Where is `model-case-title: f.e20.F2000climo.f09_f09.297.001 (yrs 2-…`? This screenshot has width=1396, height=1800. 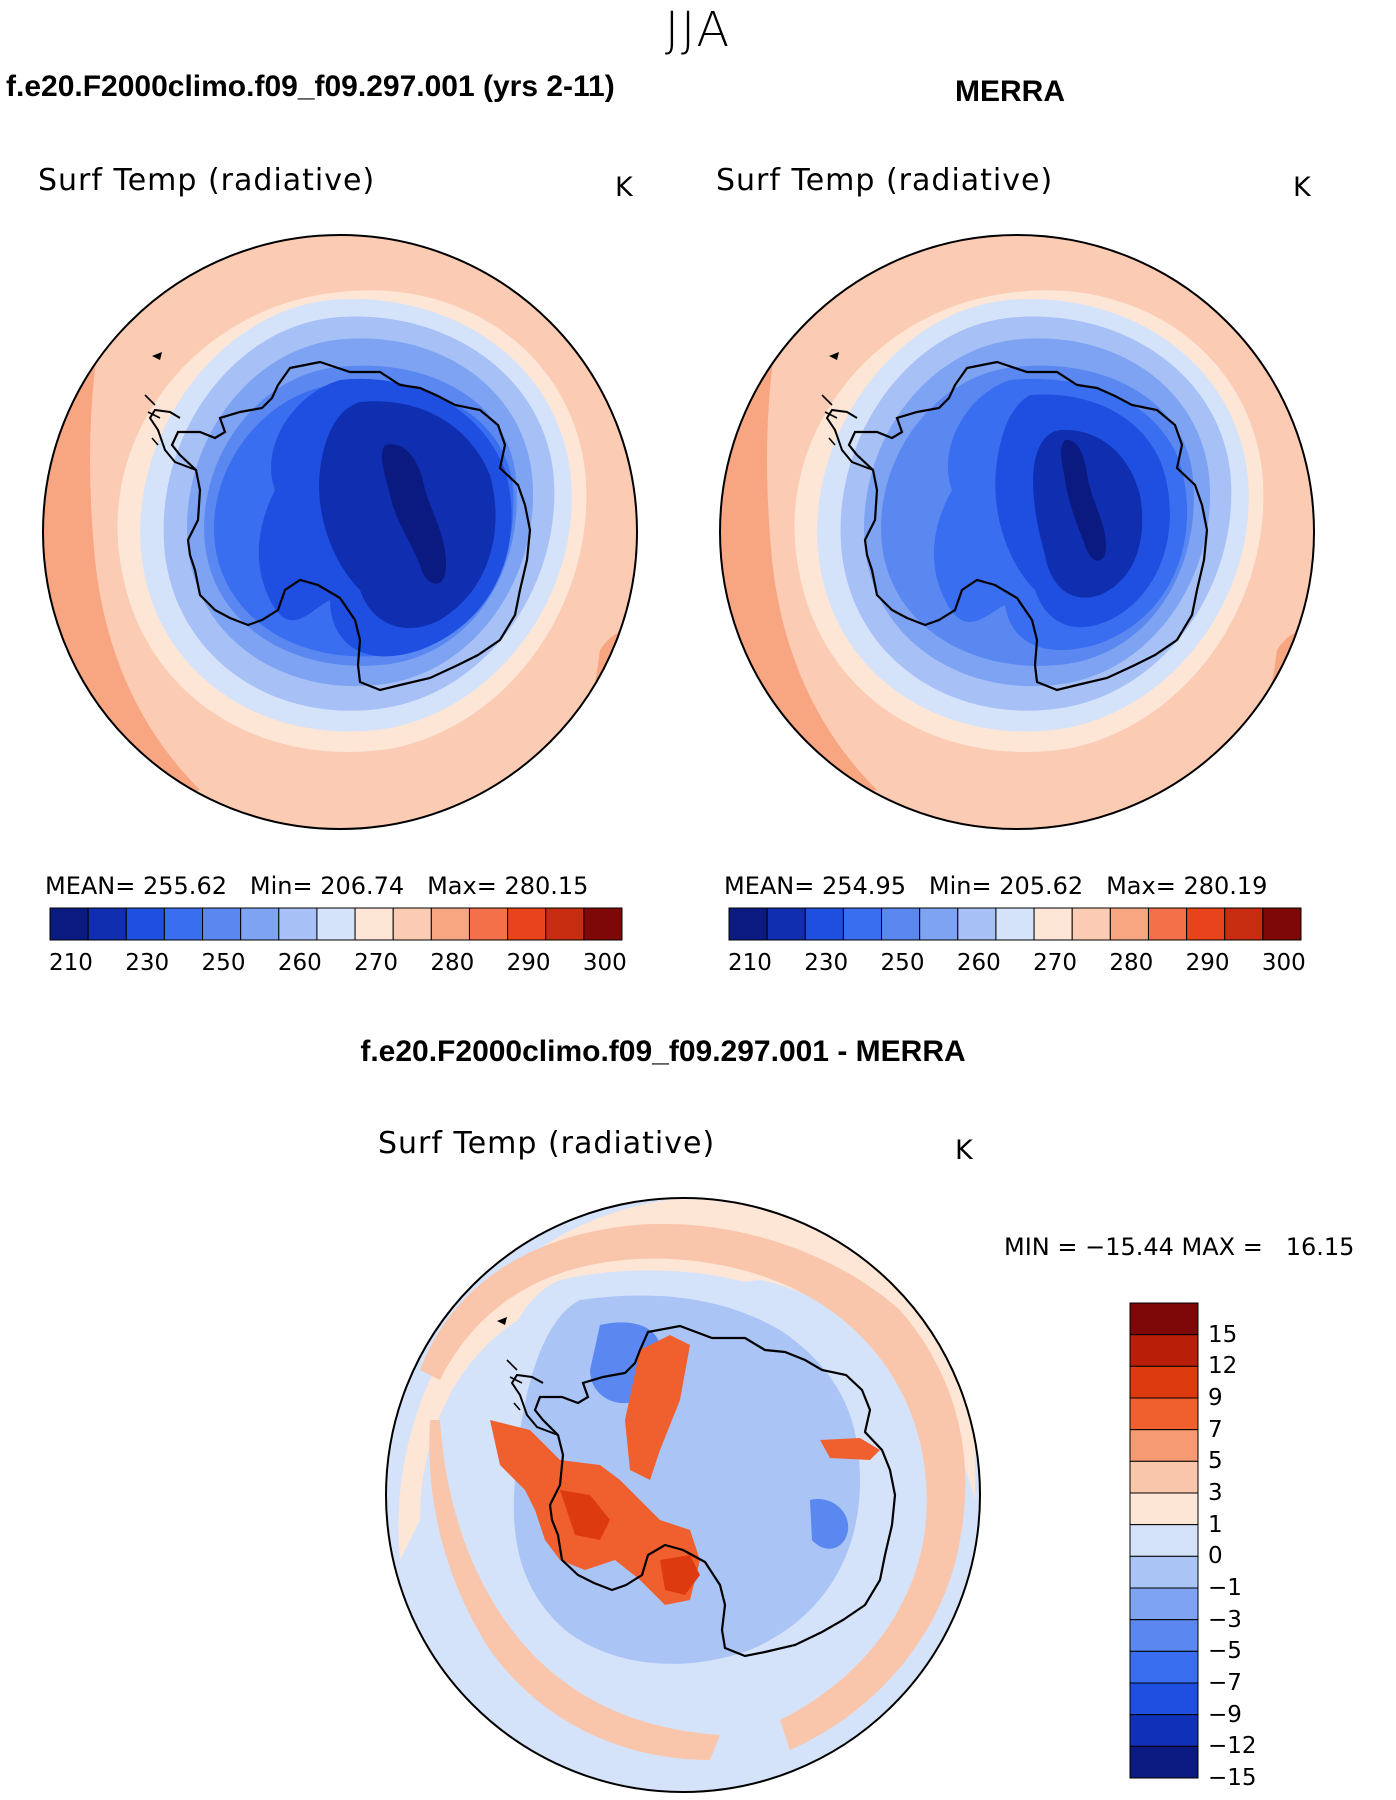
model-case-title: f.e20.F2000climo.f09_f09.297.001 (yrs 2-… is located at coordinates (310, 86).